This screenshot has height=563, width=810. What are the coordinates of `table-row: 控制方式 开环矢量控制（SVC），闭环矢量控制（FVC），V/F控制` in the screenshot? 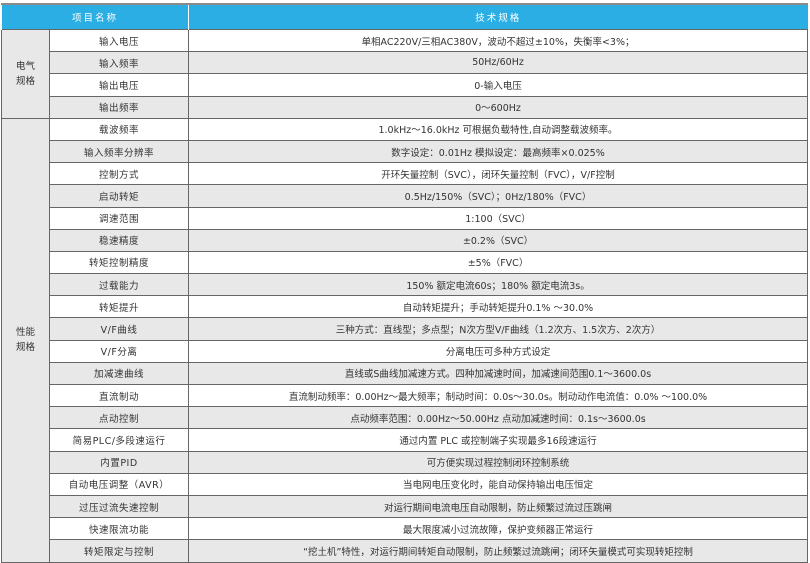 It's located at (405, 174).